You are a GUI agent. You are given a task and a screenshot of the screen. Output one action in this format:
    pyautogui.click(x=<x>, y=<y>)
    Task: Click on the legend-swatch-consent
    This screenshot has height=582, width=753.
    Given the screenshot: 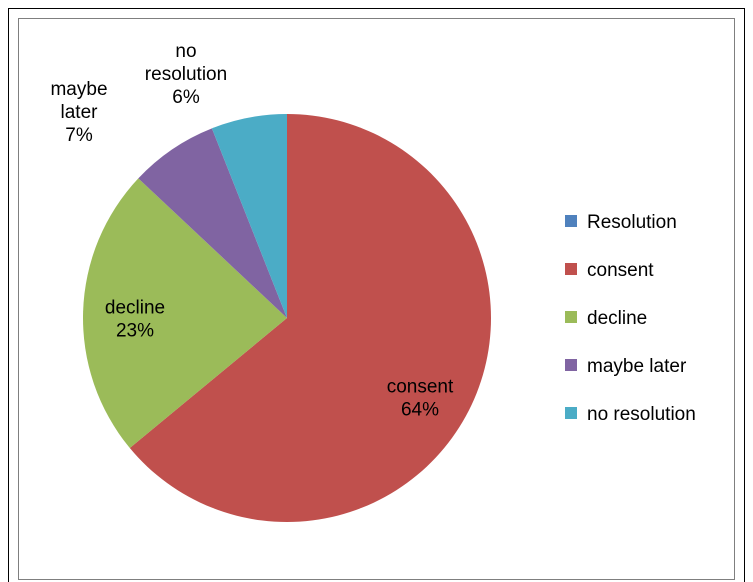 What is the action you would take?
    pyautogui.click(x=571, y=269)
    